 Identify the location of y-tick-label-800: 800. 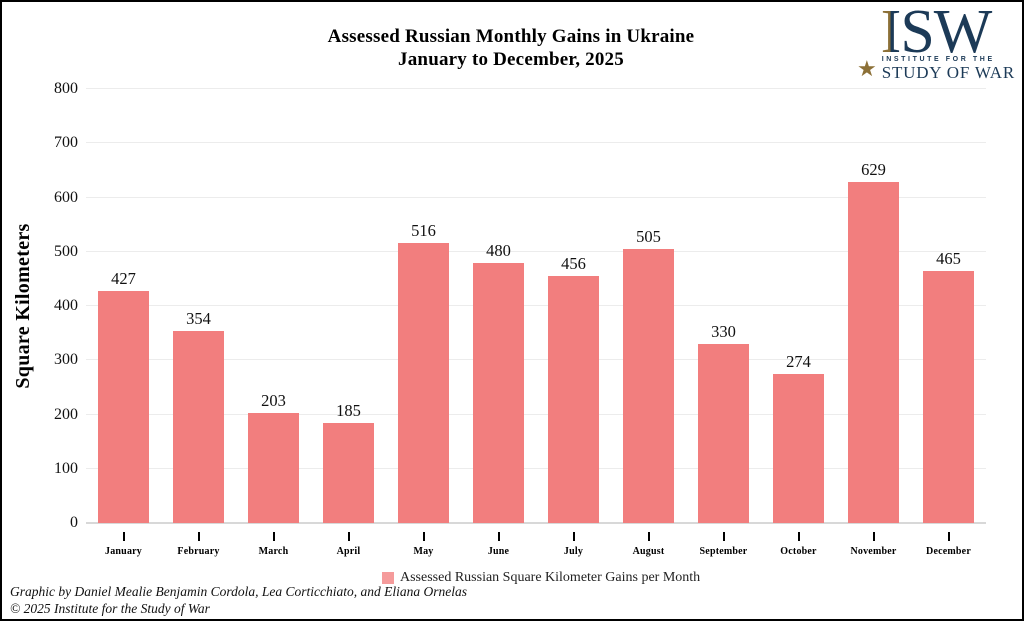
(66, 88).